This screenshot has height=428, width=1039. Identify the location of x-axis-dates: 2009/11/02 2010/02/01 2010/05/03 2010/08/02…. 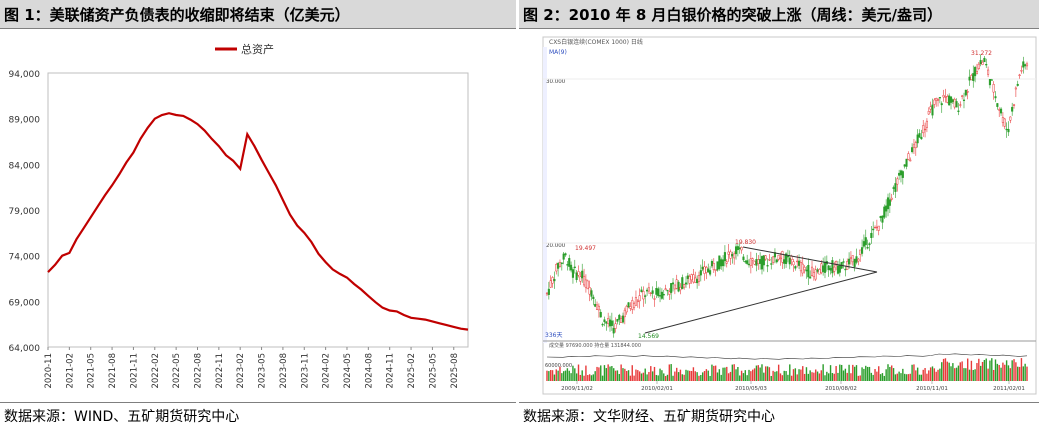
(793, 386).